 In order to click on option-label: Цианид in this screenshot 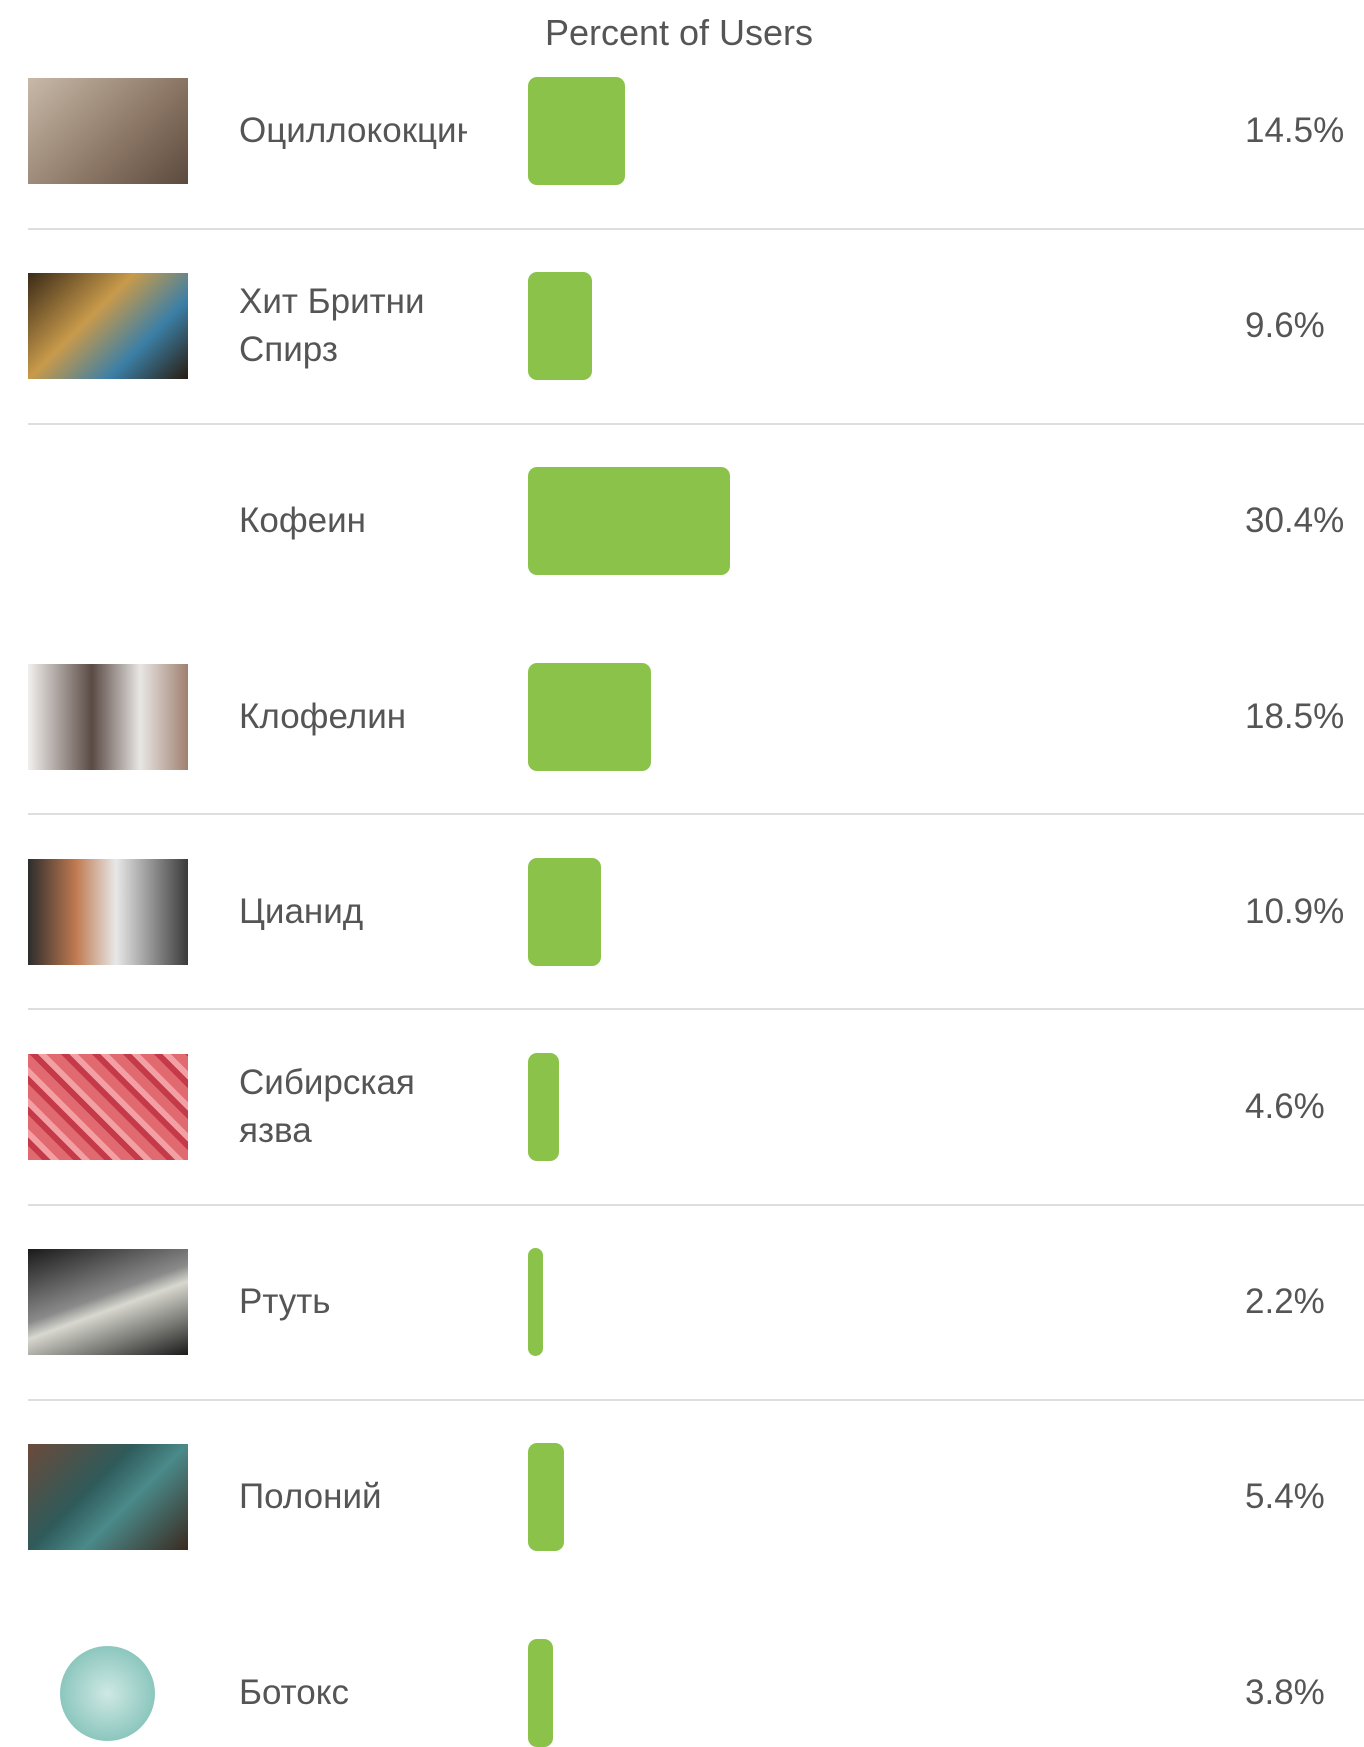, I will do `click(301, 911)`.